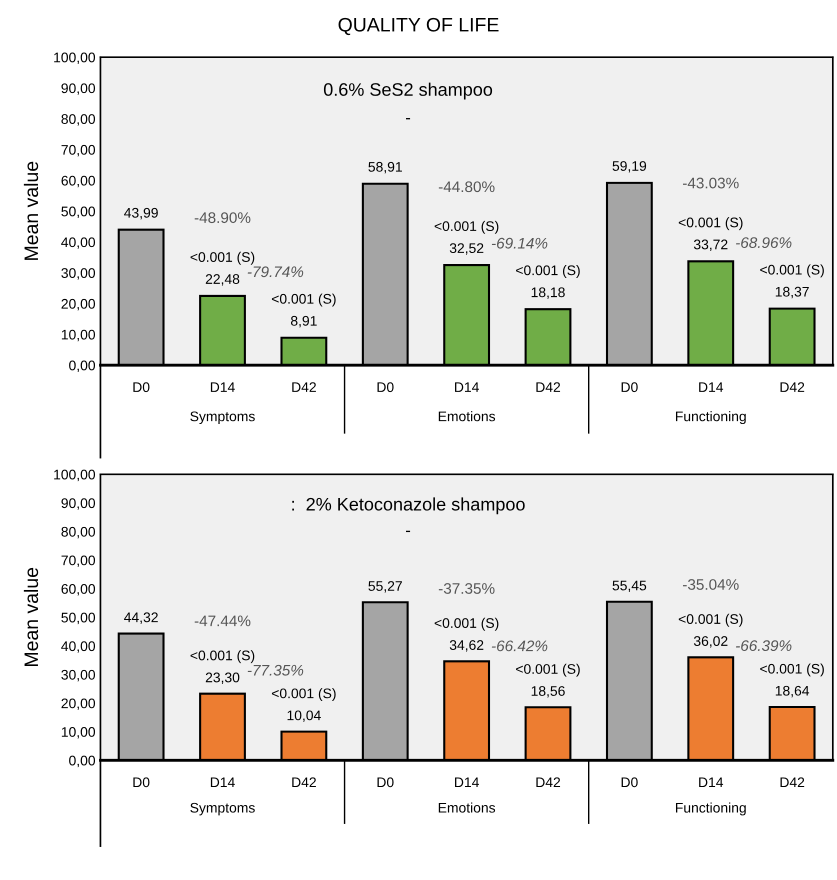  What do you see at coordinates (548, 681) in the screenshot?
I see `data-label: <0.001 (S) 18,56` at bounding box center [548, 681].